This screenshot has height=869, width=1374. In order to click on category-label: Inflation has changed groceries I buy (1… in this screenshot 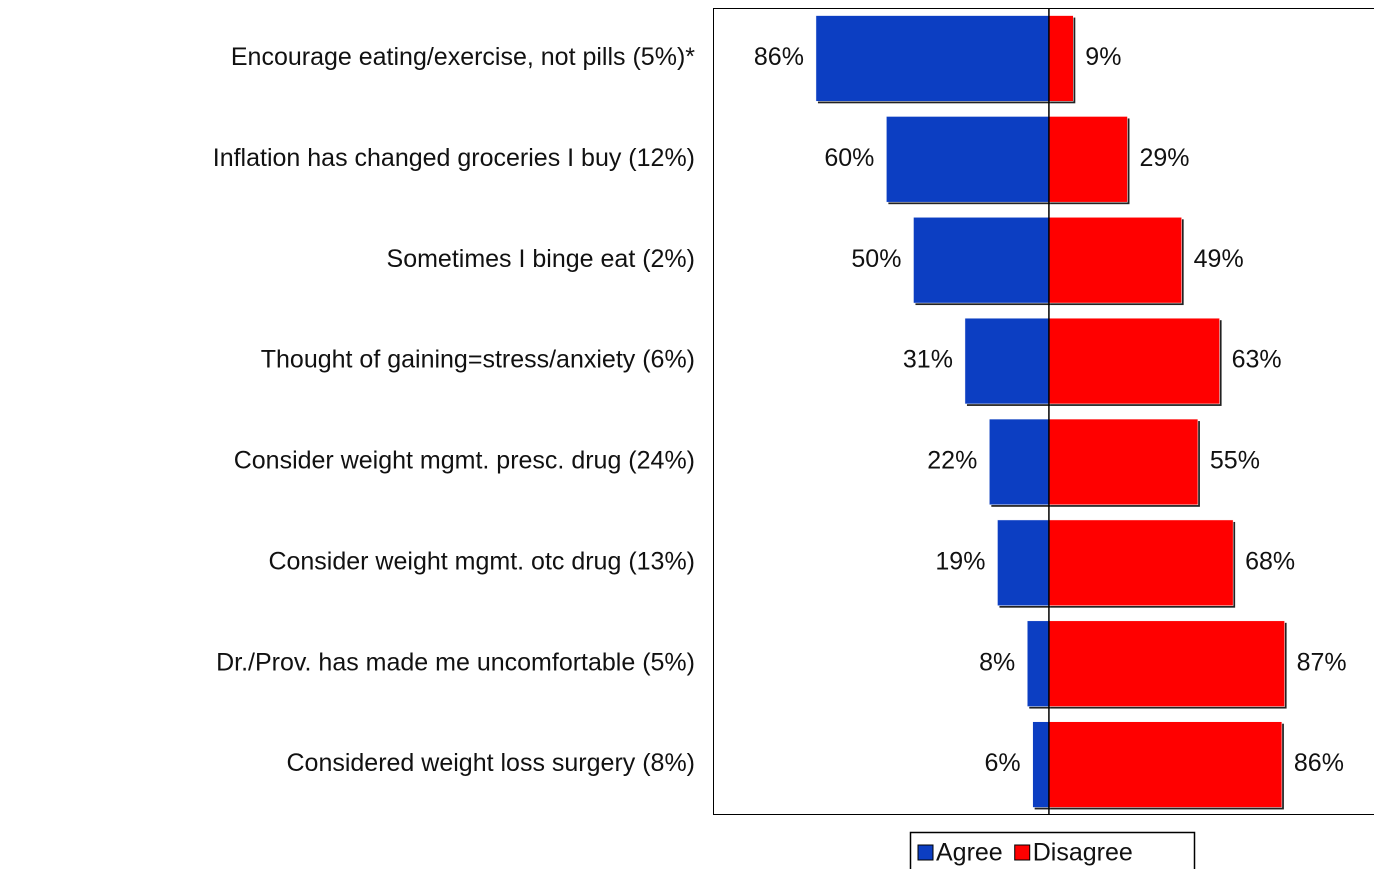, I will do `click(454, 158)`.